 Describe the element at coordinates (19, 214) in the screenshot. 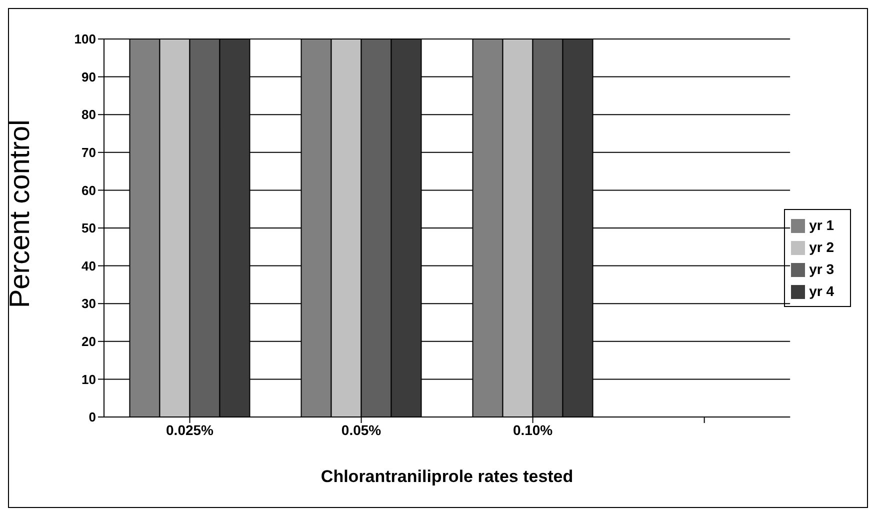

I see `y-axis-title: Percent control` at that location.